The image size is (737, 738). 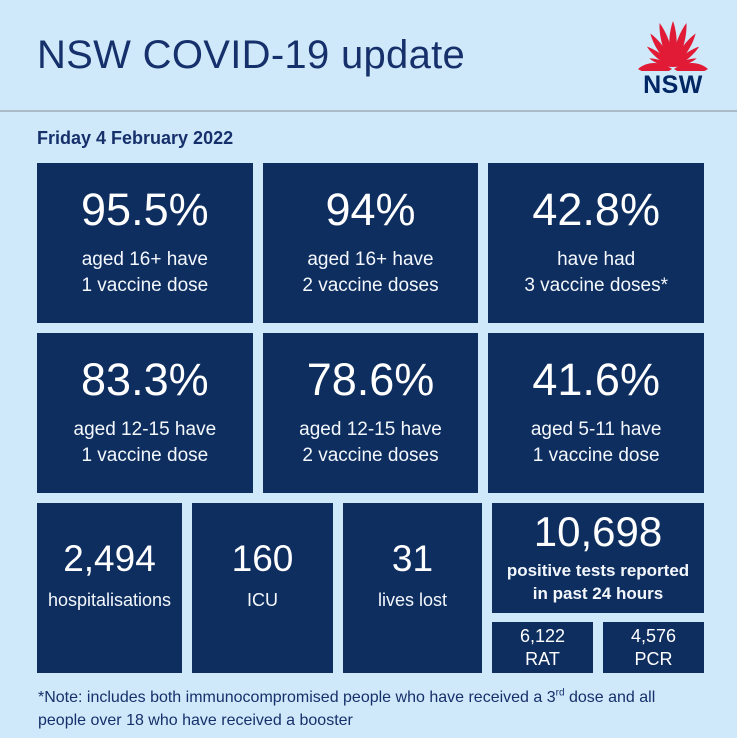 What do you see at coordinates (673, 46) in the screenshot?
I see `waratah-icon` at bounding box center [673, 46].